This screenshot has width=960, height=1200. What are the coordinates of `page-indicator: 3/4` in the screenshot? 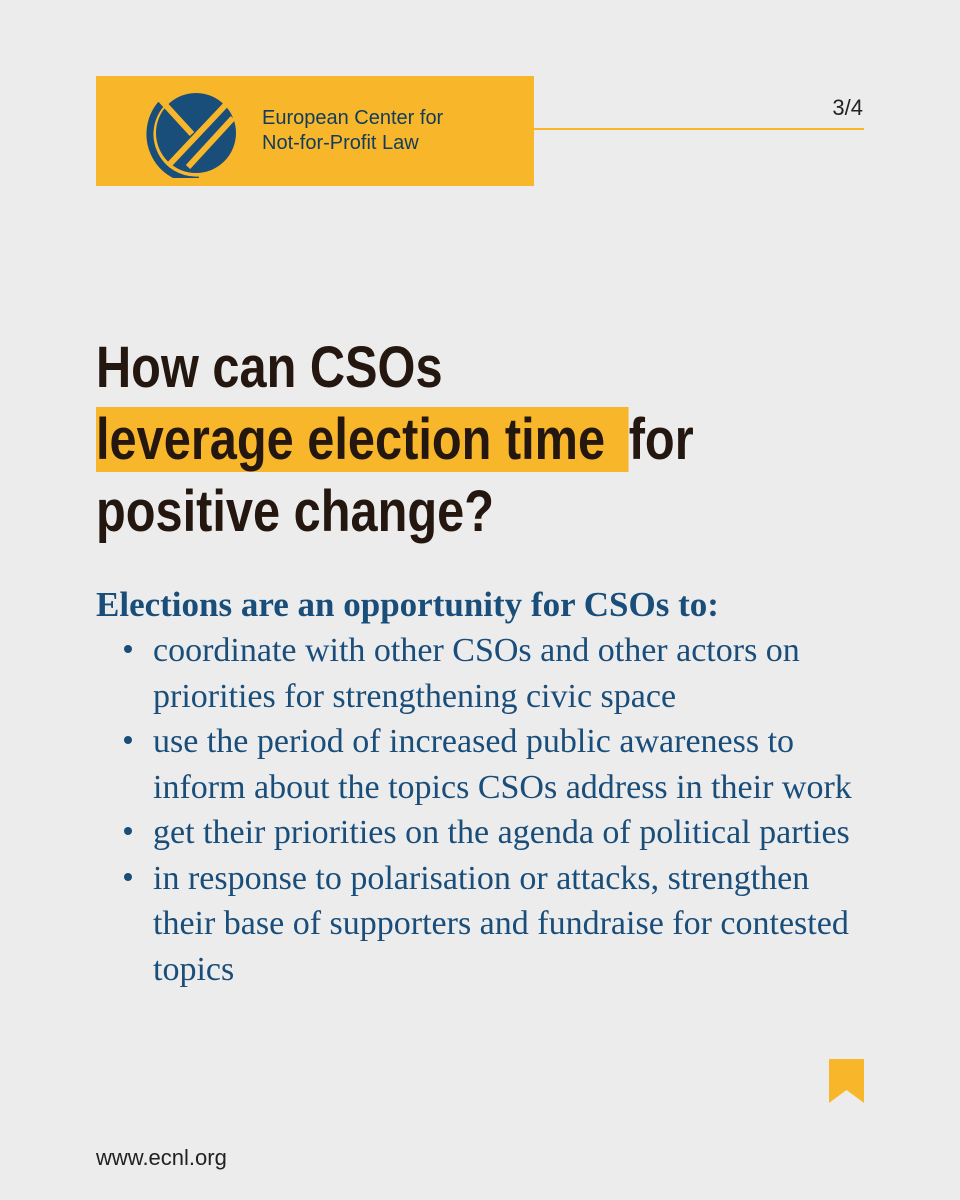 It's located at (847, 107).